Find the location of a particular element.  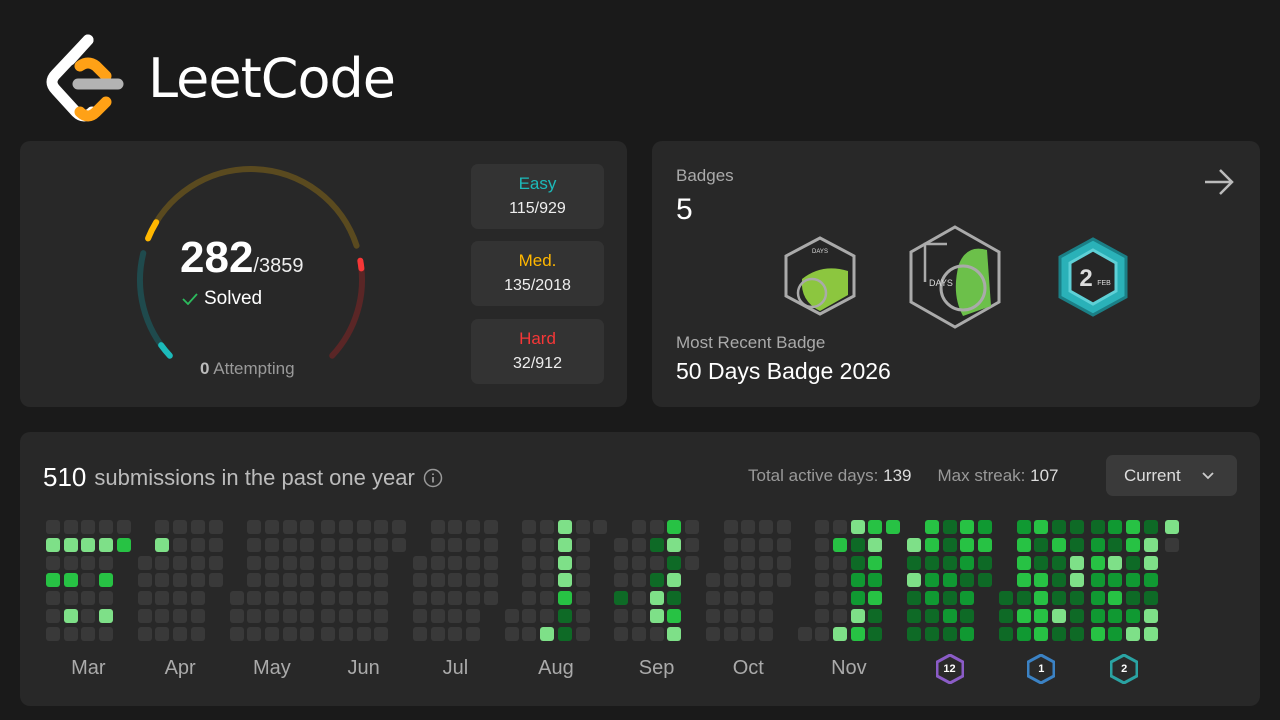

period-dropdown: Current is located at coordinates (1171, 475).